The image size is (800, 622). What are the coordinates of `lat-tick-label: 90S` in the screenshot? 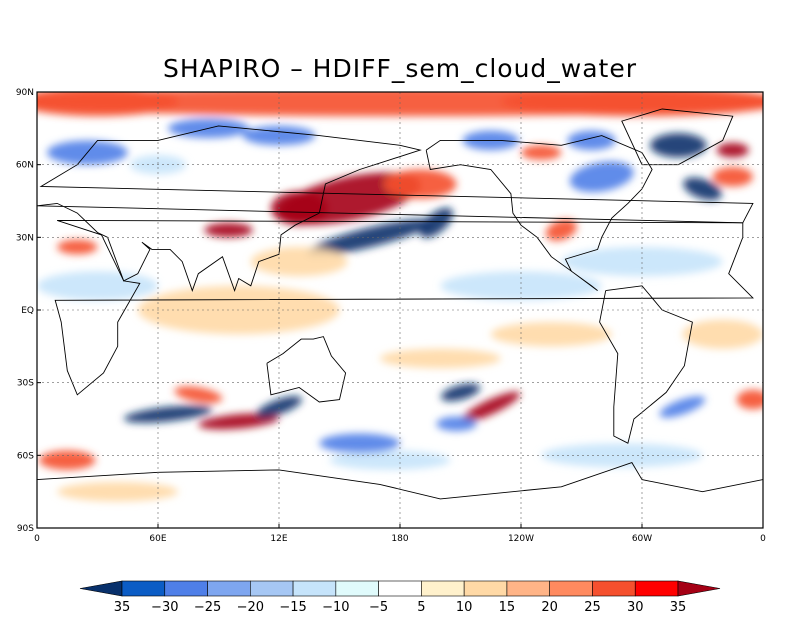 It's located at (25, 529).